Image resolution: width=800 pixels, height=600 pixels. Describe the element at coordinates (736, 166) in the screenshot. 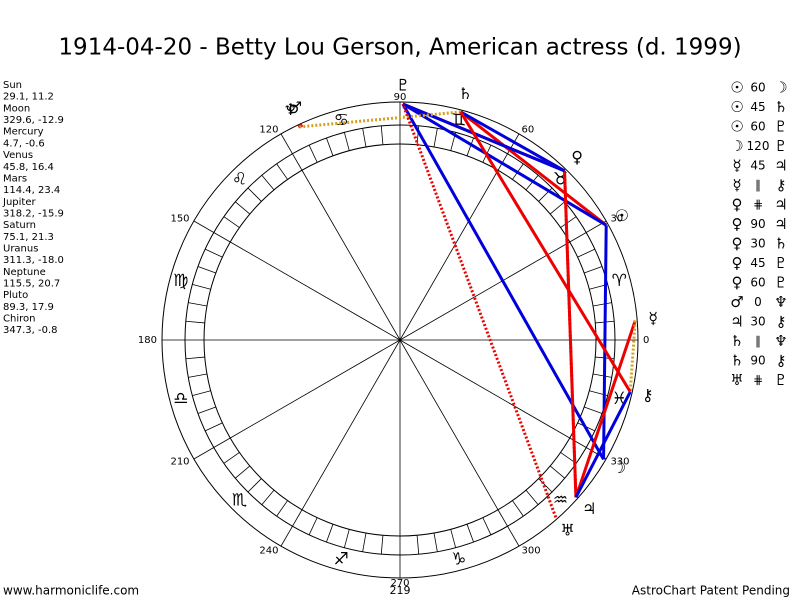

I see `aspect-from: ☿` at that location.